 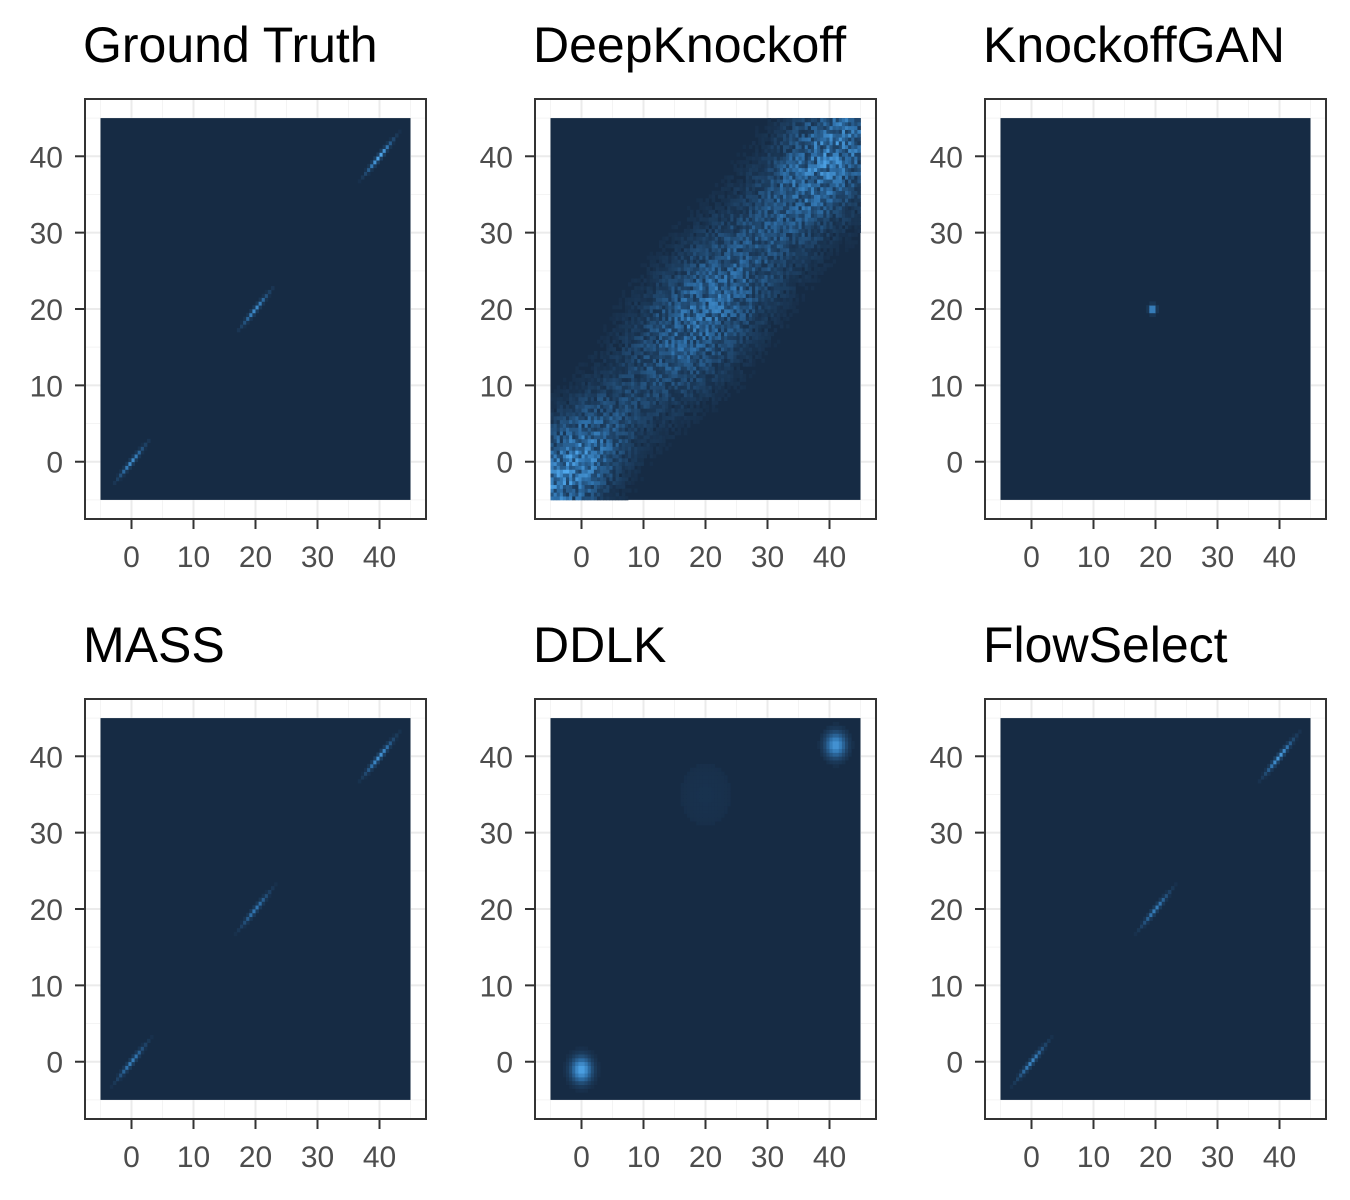 I want to click on x-tick-label: 0, so click(x=131, y=1157).